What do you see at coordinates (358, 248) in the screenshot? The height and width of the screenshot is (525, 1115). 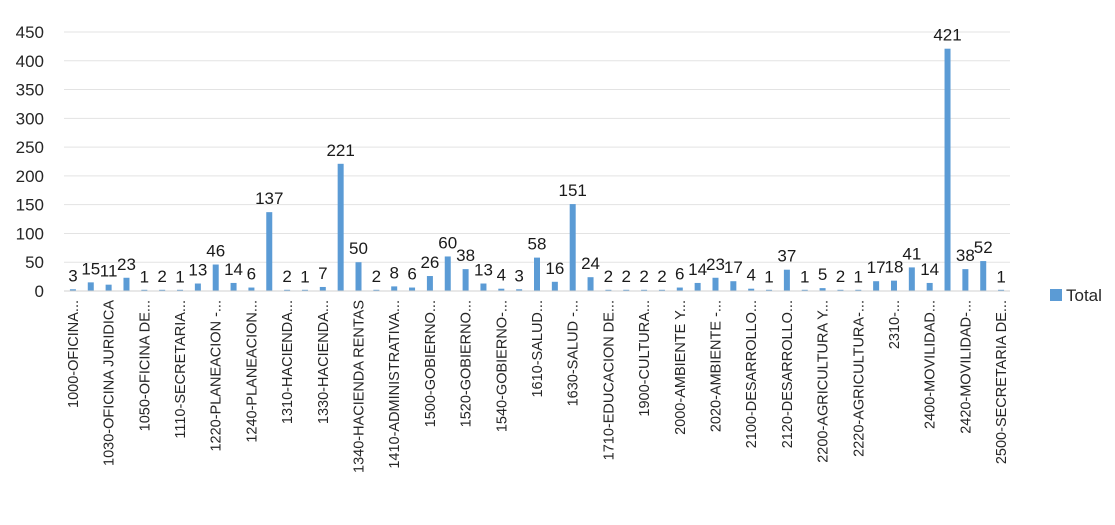 I see `data-label: 50` at bounding box center [358, 248].